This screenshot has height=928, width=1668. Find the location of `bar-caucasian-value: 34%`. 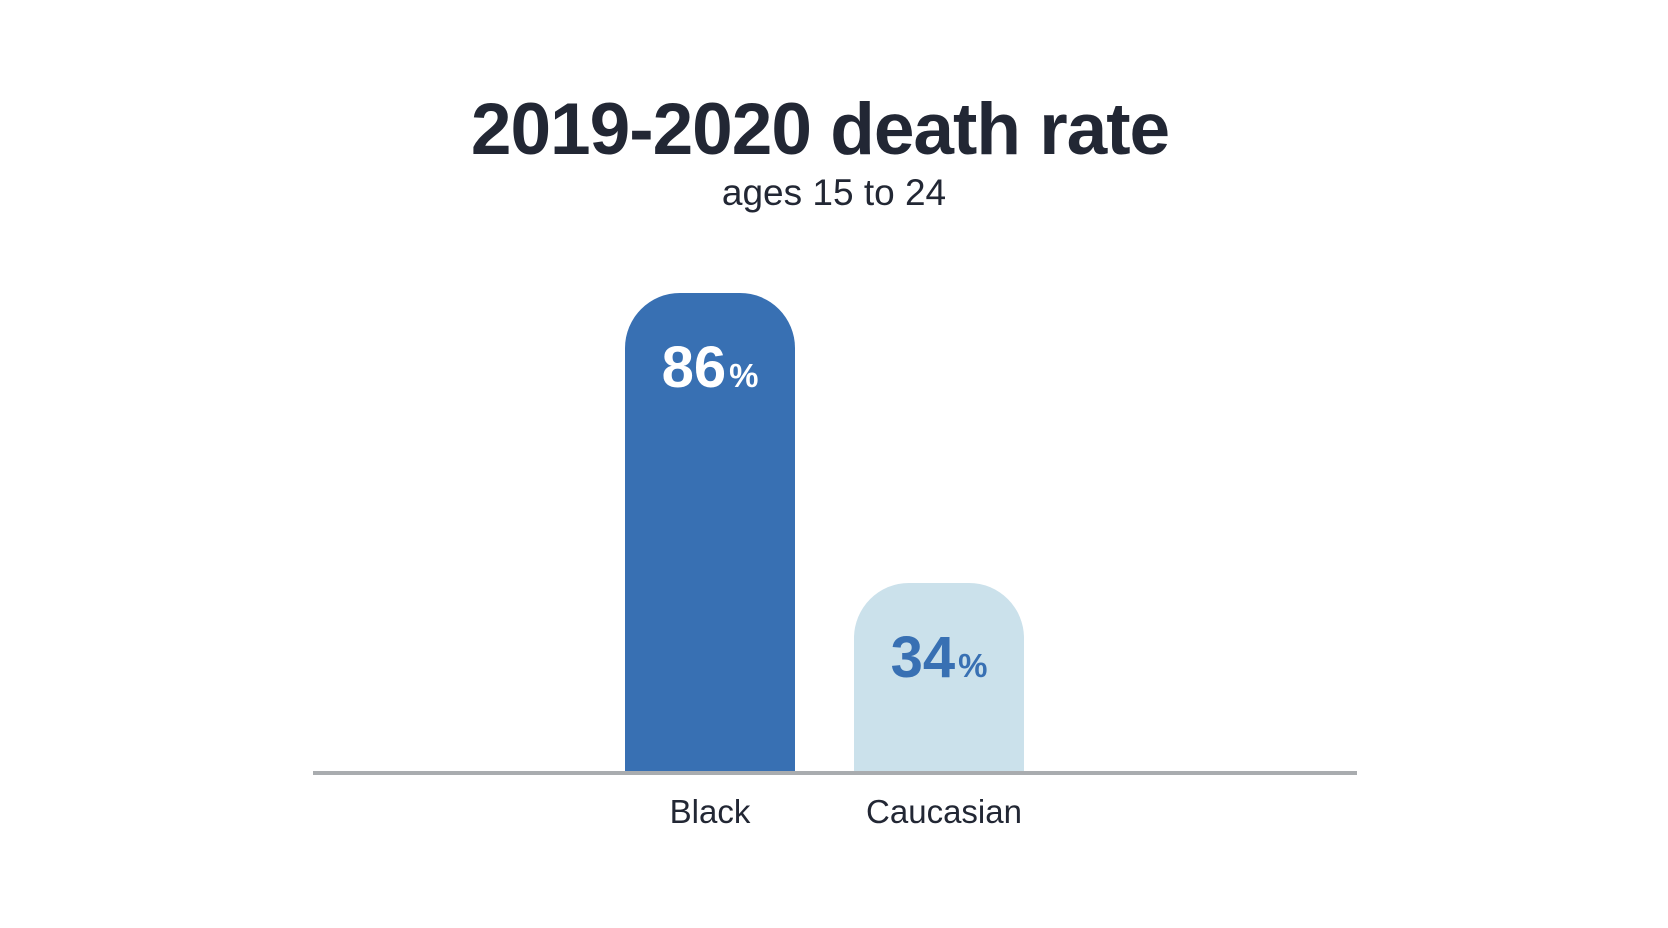

bar-caucasian-value: 34% is located at coordinates (939, 639).